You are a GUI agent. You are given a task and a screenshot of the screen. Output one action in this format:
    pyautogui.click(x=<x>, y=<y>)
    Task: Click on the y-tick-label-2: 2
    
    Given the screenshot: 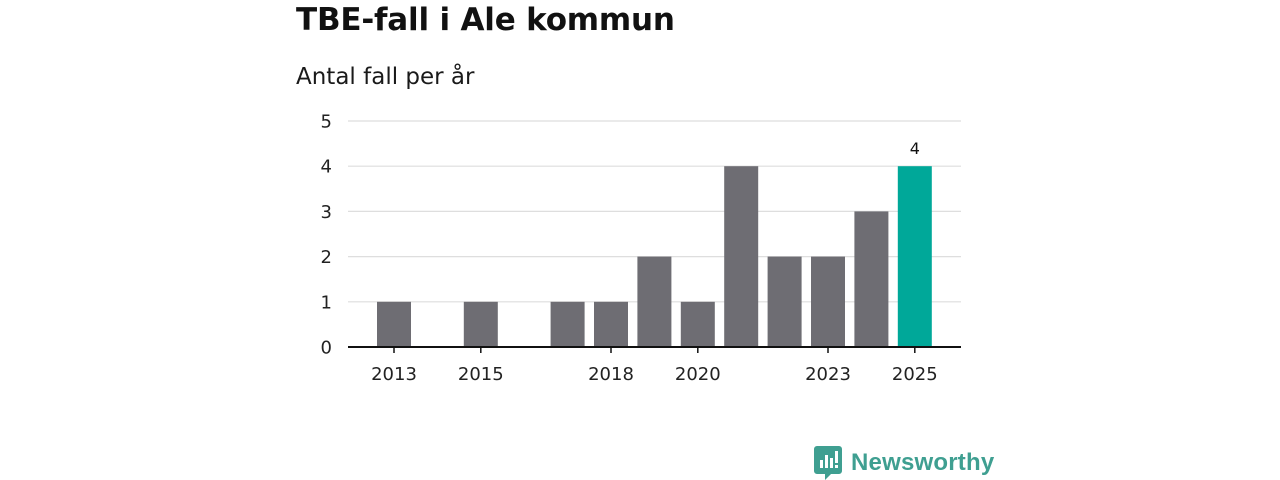 What is the action you would take?
    pyautogui.click(x=326, y=257)
    